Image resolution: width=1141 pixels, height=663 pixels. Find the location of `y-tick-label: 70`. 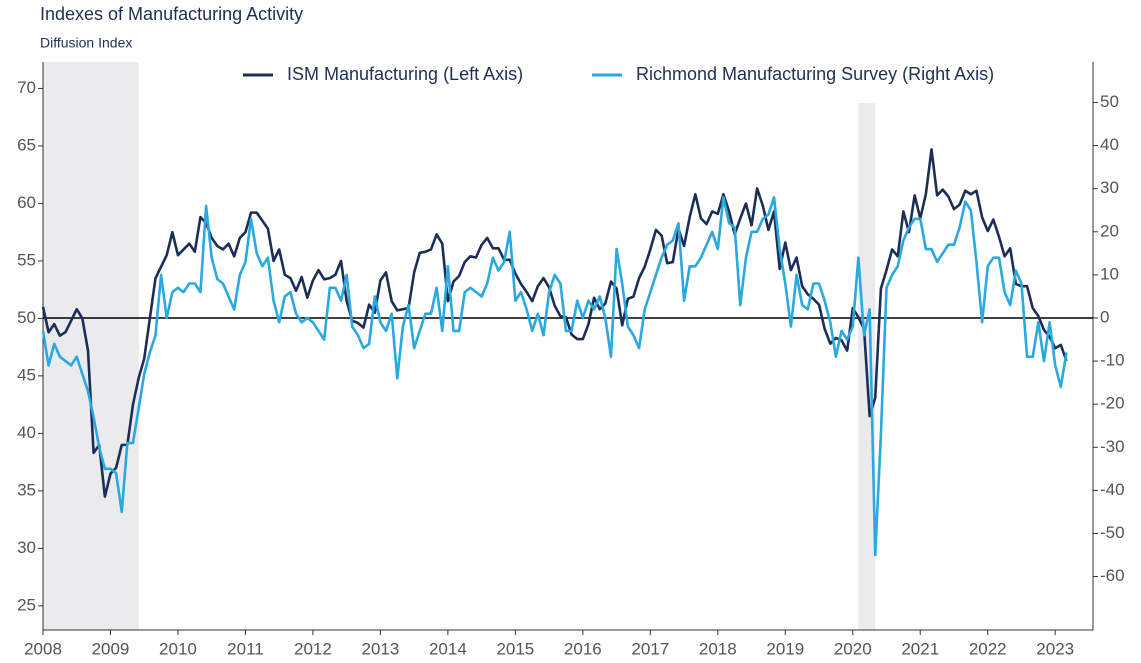

y-tick-label: 70 is located at coordinates (26, 87).